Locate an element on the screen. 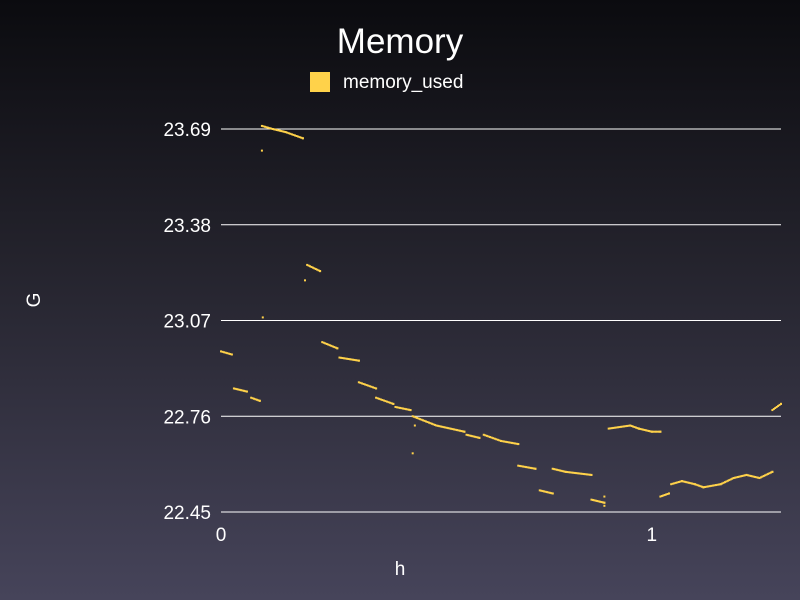  y-tick-label: 23.38 is located at coordinates (187, 226).